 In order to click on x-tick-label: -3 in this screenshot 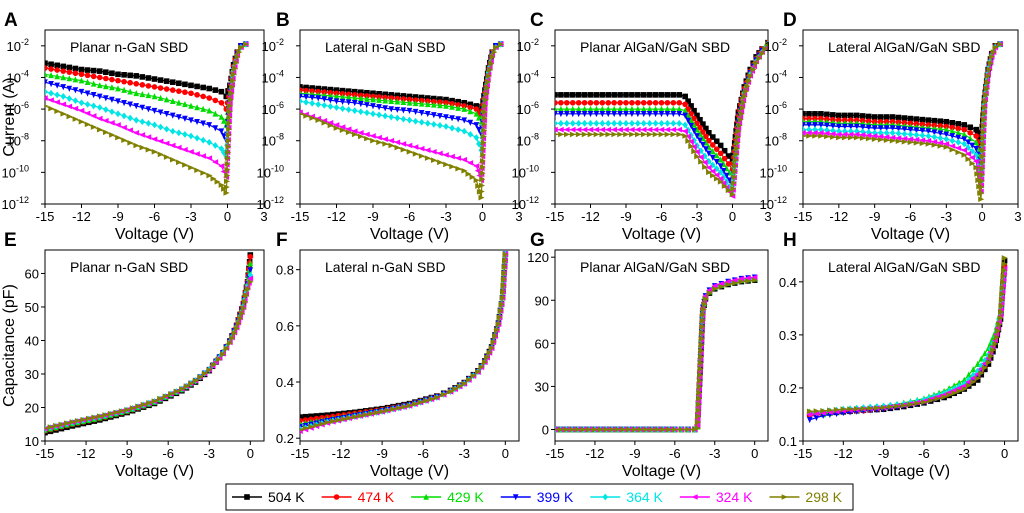, I will do `click(947, 216)`.